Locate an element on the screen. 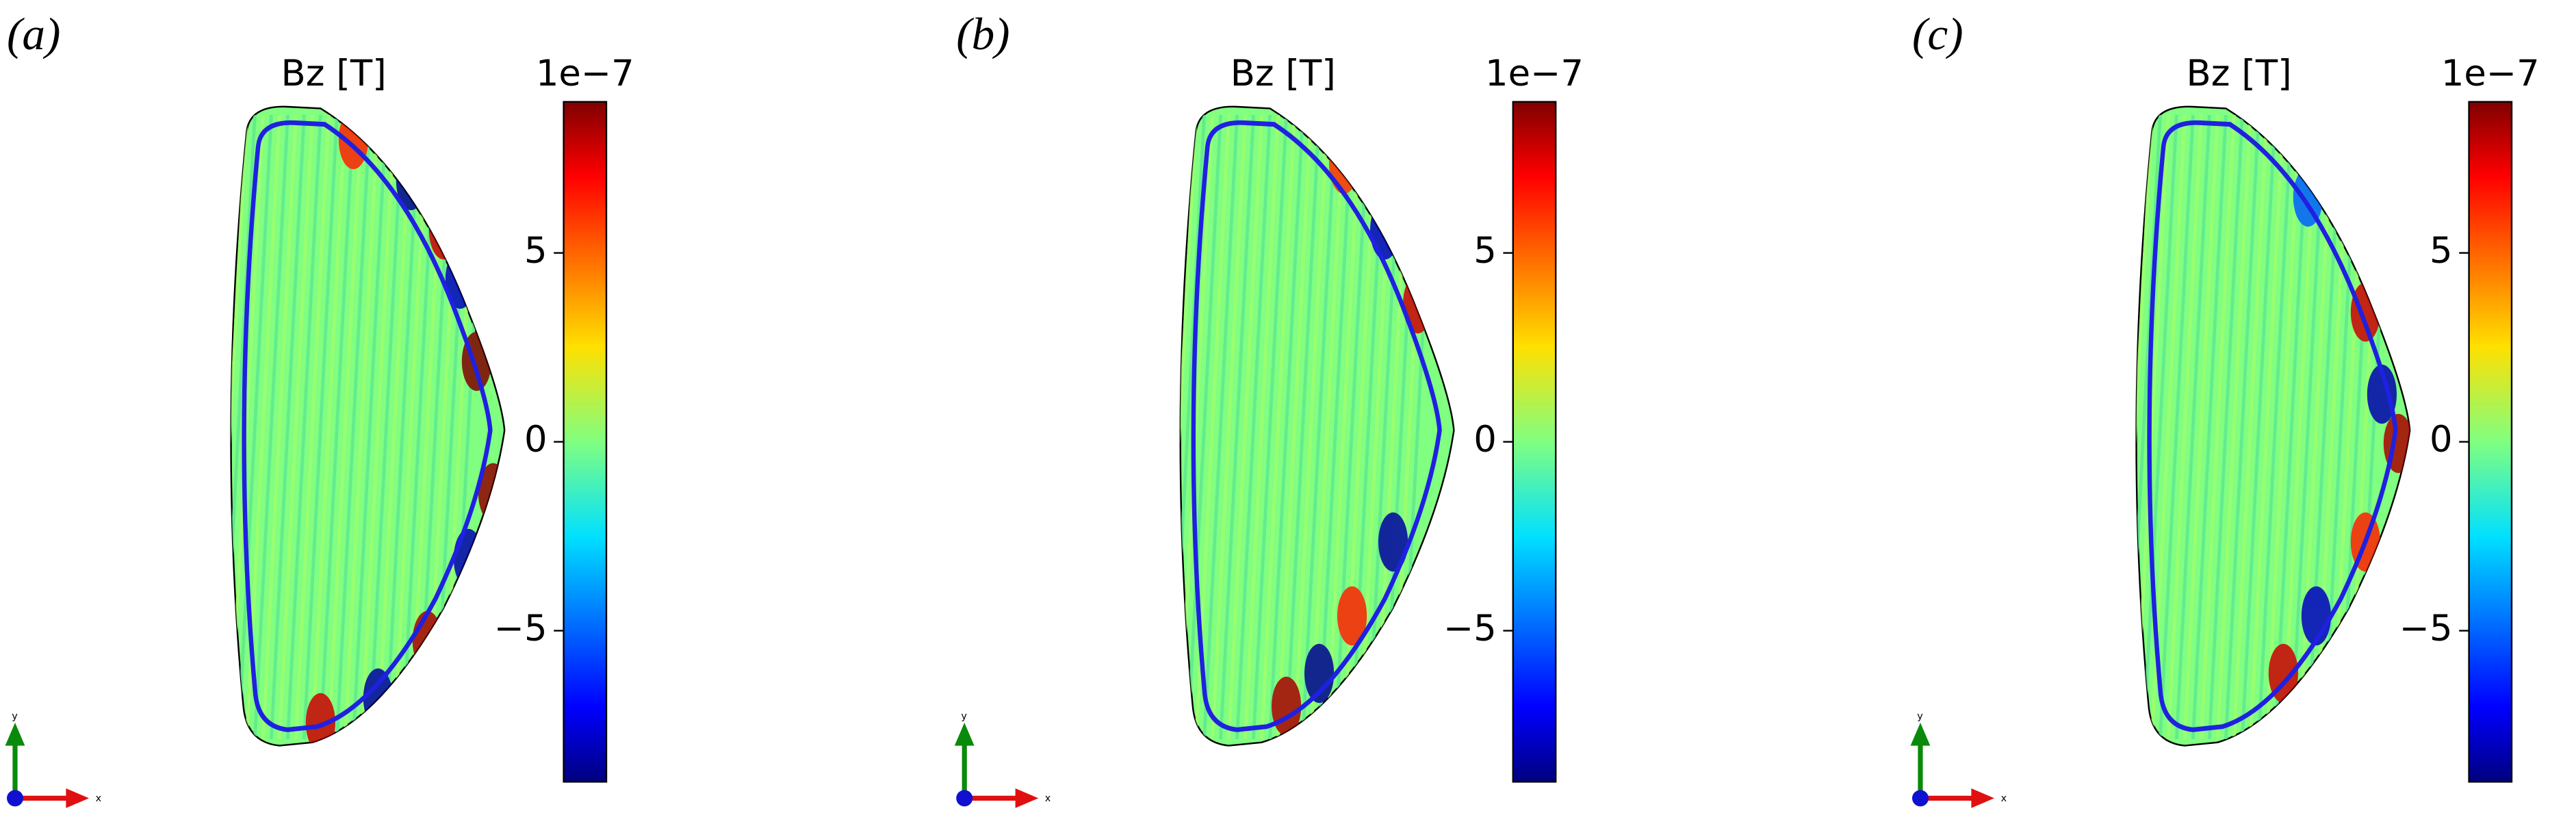 This screenshot has height=813, width=2576. panel-label: (c) is located at coordinates (1937, 34).